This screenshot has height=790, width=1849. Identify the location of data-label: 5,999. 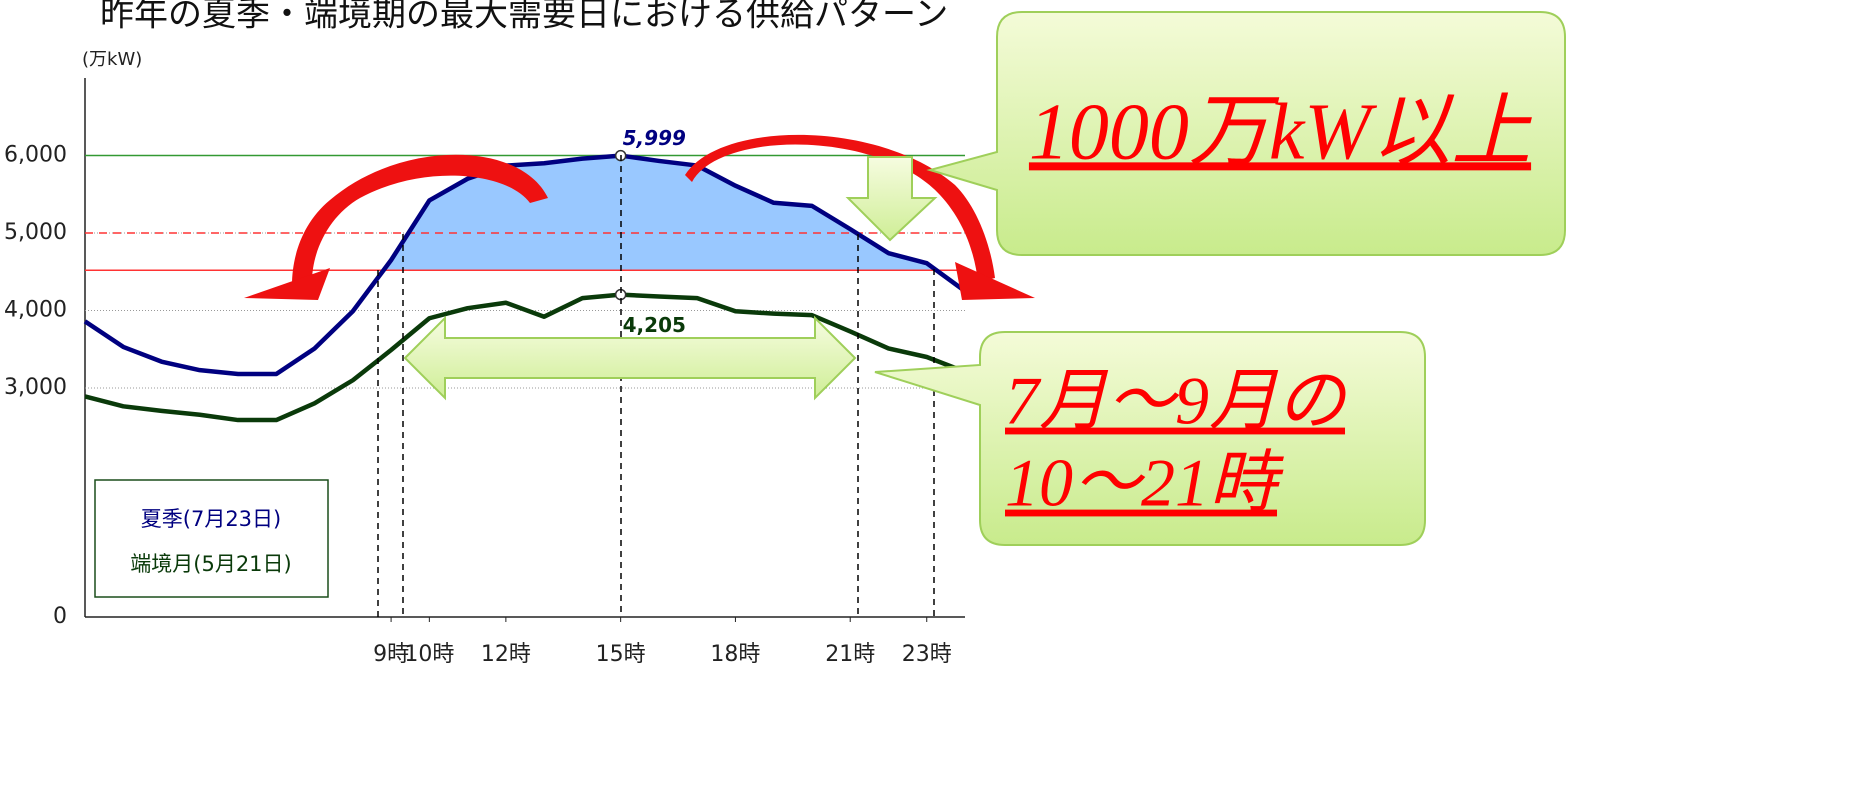
(654, 138).